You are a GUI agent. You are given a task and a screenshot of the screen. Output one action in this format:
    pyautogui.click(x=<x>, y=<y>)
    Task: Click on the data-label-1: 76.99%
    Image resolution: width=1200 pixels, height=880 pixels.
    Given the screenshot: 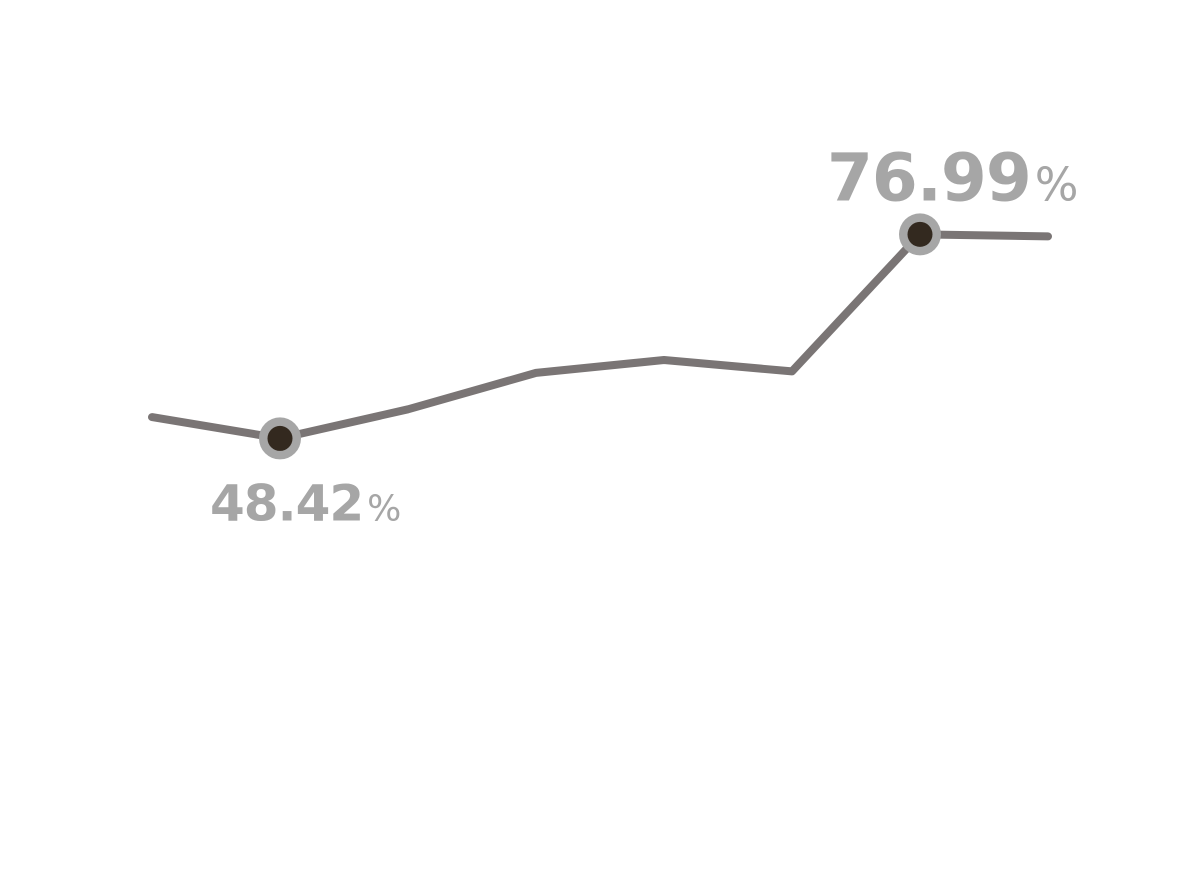 What is the action you would take?
    pyautogui.click(x=952, y=177)
    